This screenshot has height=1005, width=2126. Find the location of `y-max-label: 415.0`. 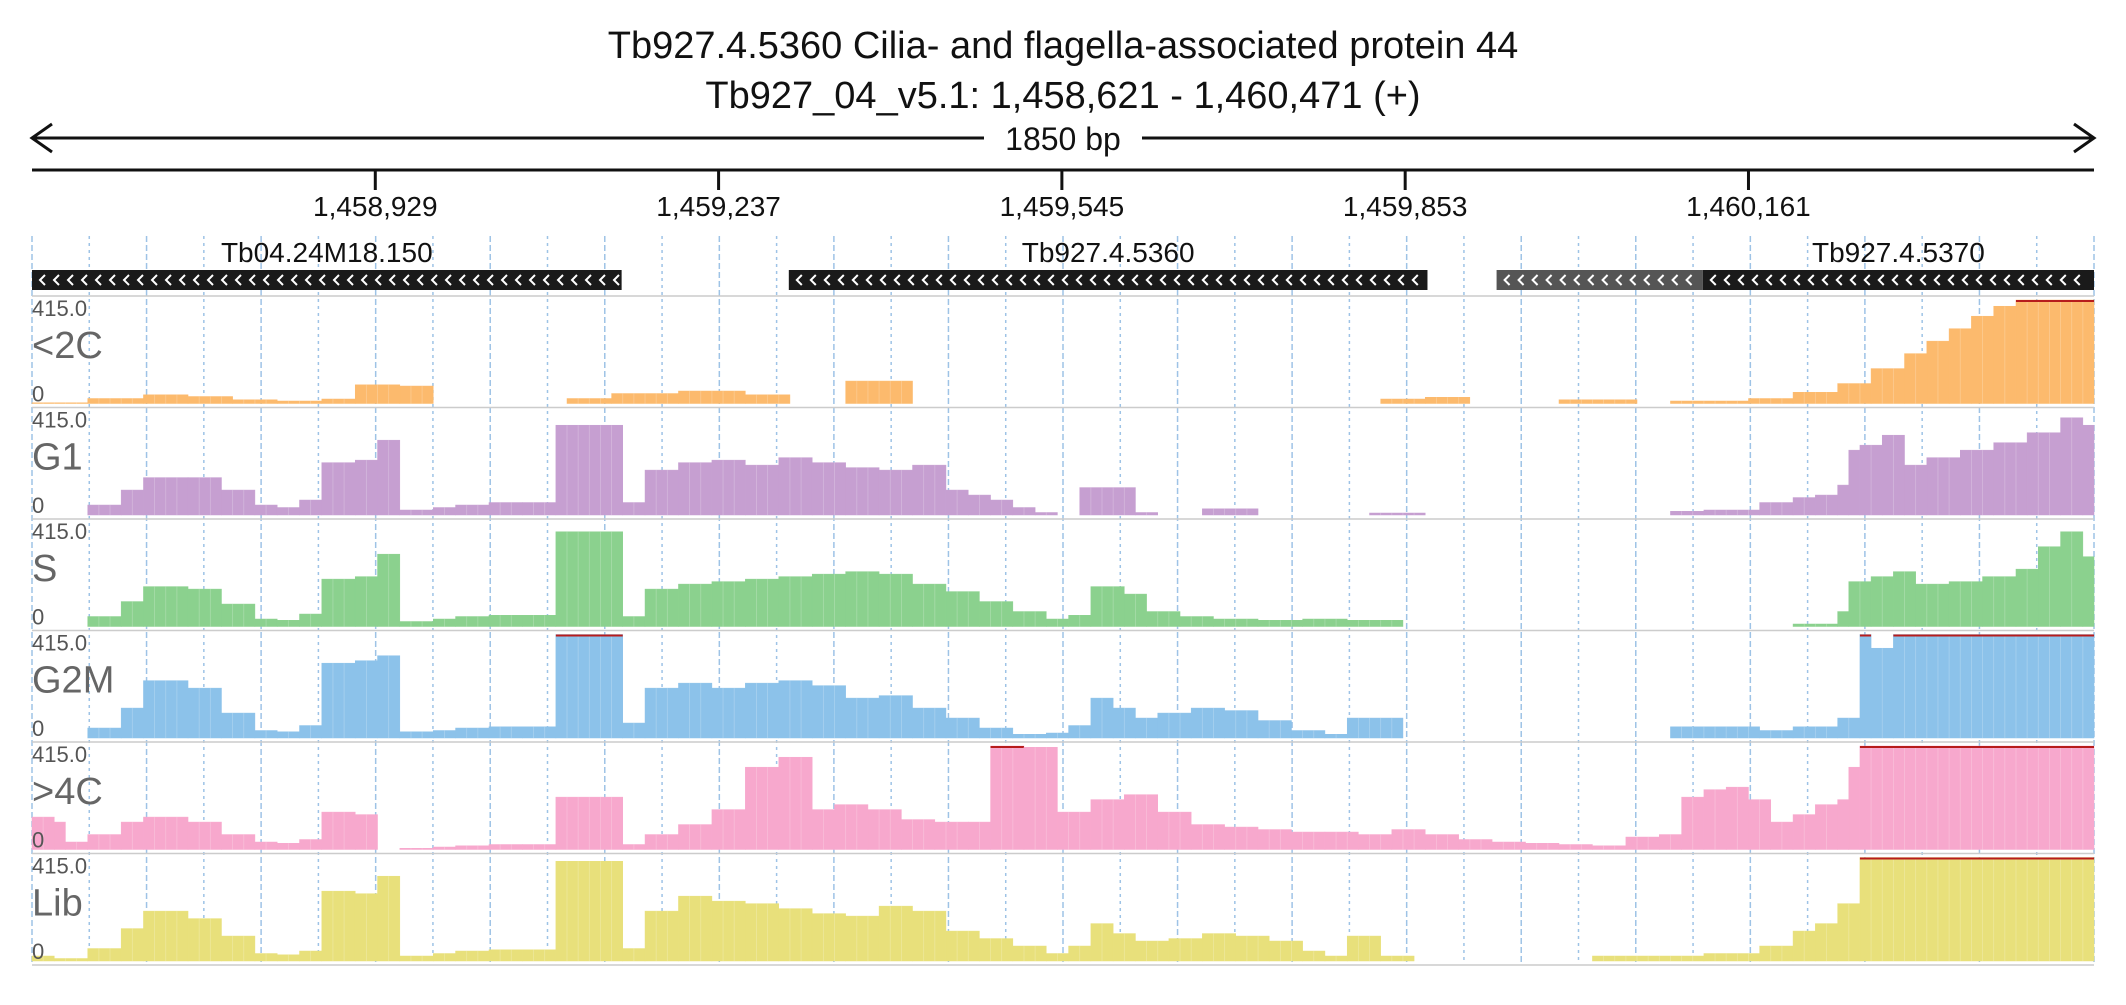

y-max-label: 415.0 is located at coordinates (59, 754).